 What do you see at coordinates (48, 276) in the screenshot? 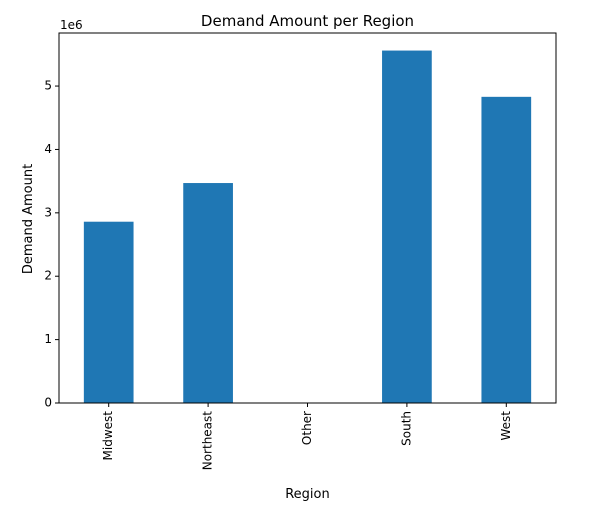
I see `y-tick-label-2: 2` at bounding box center [48, 276].